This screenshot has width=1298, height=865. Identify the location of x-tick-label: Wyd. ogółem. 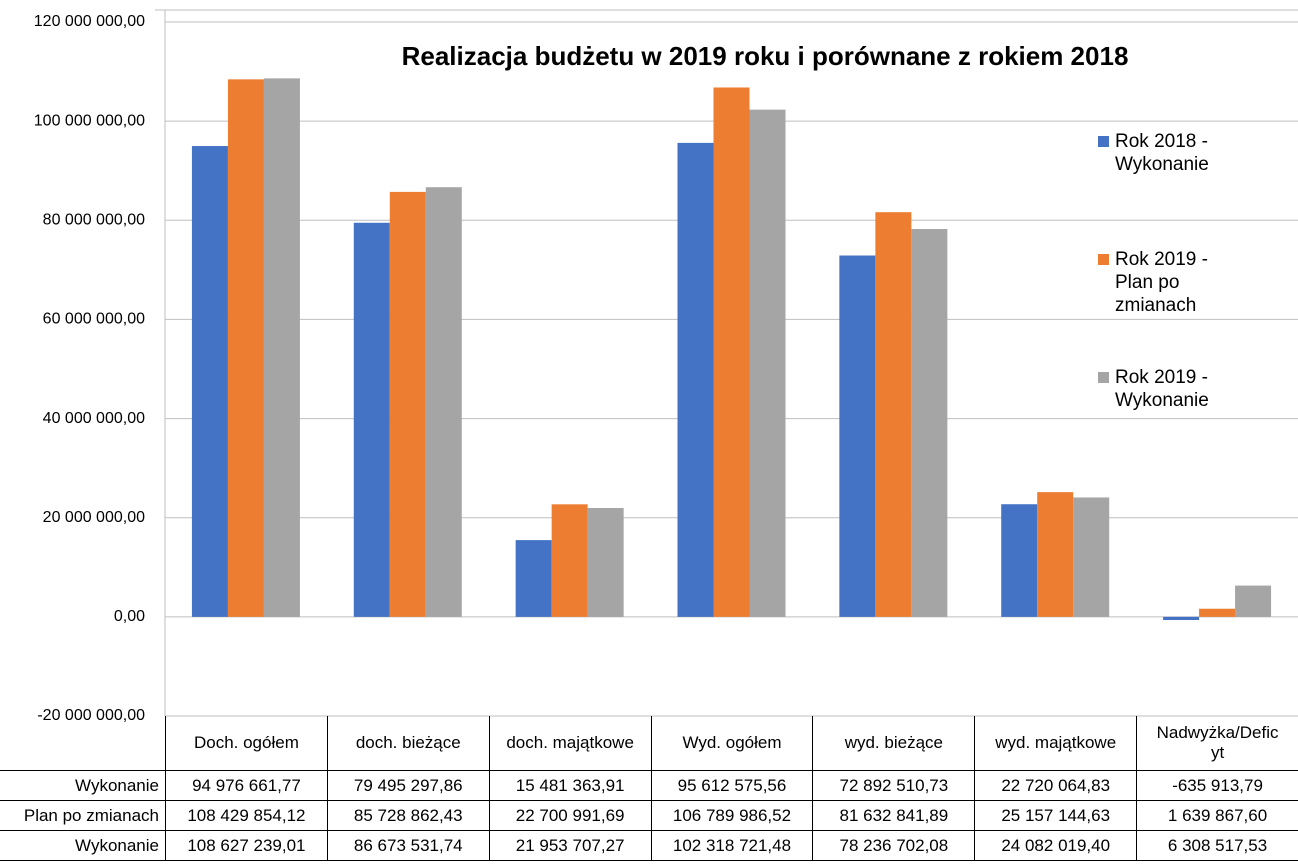
(732, 743).